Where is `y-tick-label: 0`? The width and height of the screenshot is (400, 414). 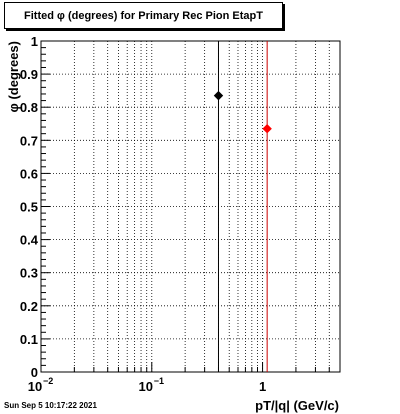
y-tick-label: 0 is located at coordinates (34, 372).